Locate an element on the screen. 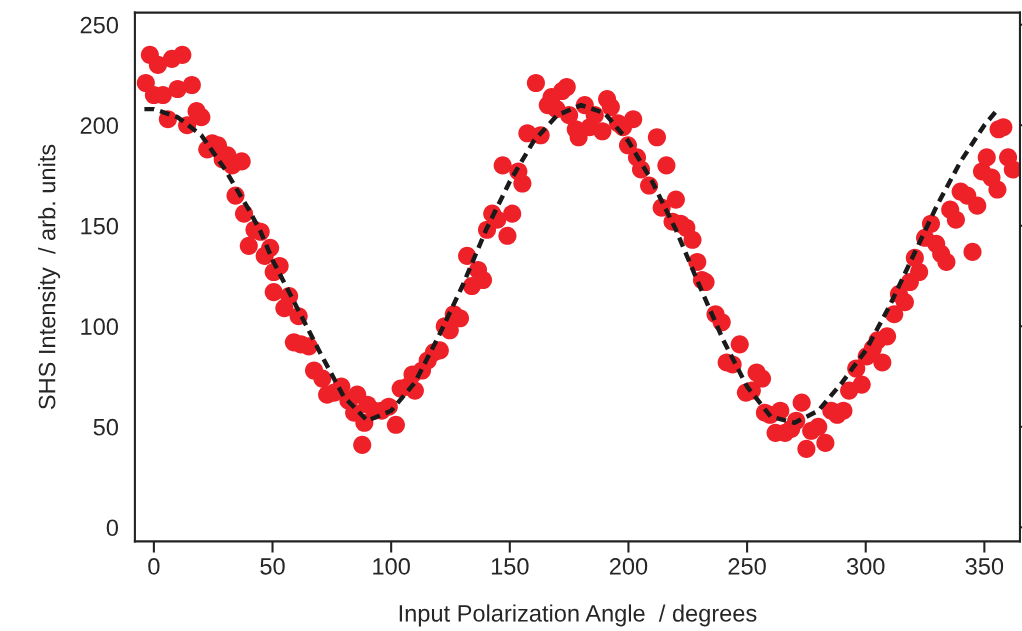  x-tick-label: 300 is located at coordinates (865, 566).